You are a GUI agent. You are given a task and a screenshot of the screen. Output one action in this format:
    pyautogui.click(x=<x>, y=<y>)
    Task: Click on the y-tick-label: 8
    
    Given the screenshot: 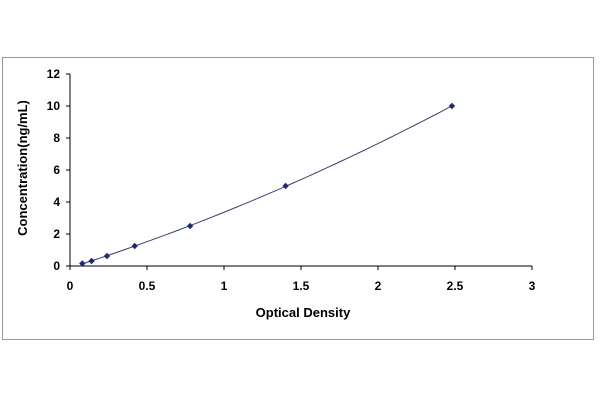 What is the action you would take?
    pyautogui.click(x=56, y=138)
    